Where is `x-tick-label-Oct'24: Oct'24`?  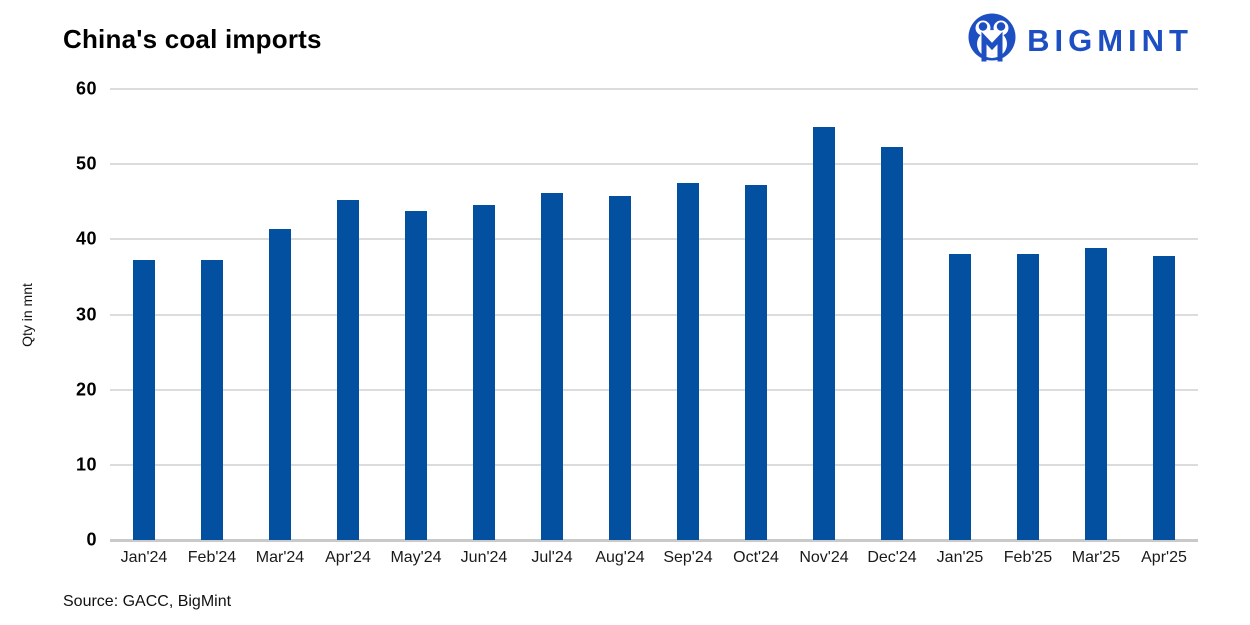 x-tick-label-Oct'24: Oct'24 is located at coordinates (756, 557).